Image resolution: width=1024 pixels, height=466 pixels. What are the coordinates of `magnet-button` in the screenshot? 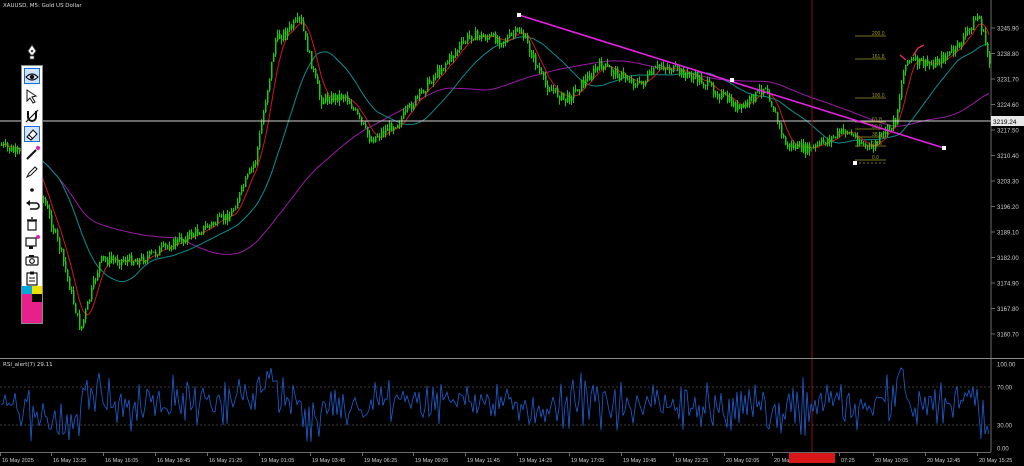 It's located at (32, 116).